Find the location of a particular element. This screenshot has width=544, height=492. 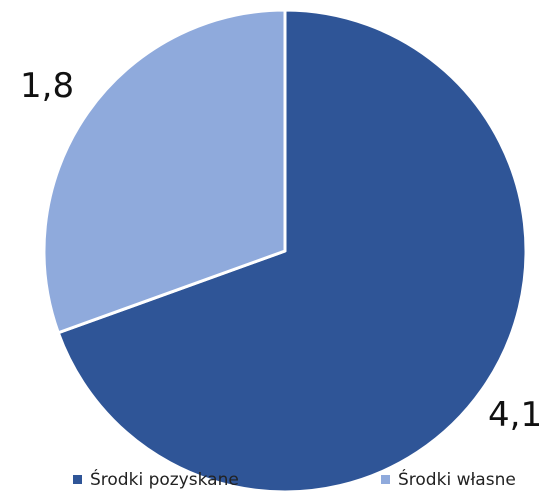

legend-label-srodki-pozyskane: Środki pozyskane is located at coordinates (164, 479).